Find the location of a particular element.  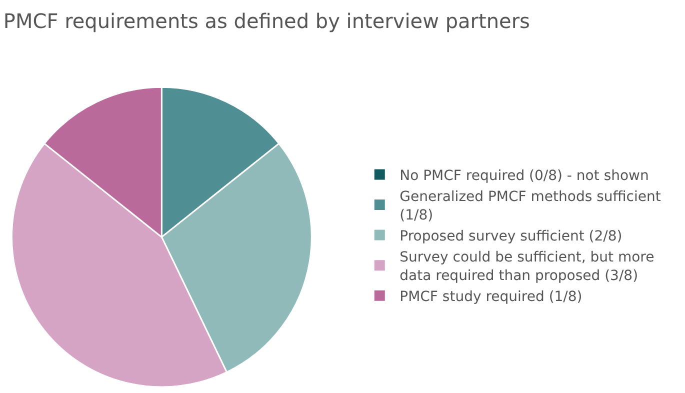

legend-label: PMCF study required (1/8) is located at coordinates (491, 297).